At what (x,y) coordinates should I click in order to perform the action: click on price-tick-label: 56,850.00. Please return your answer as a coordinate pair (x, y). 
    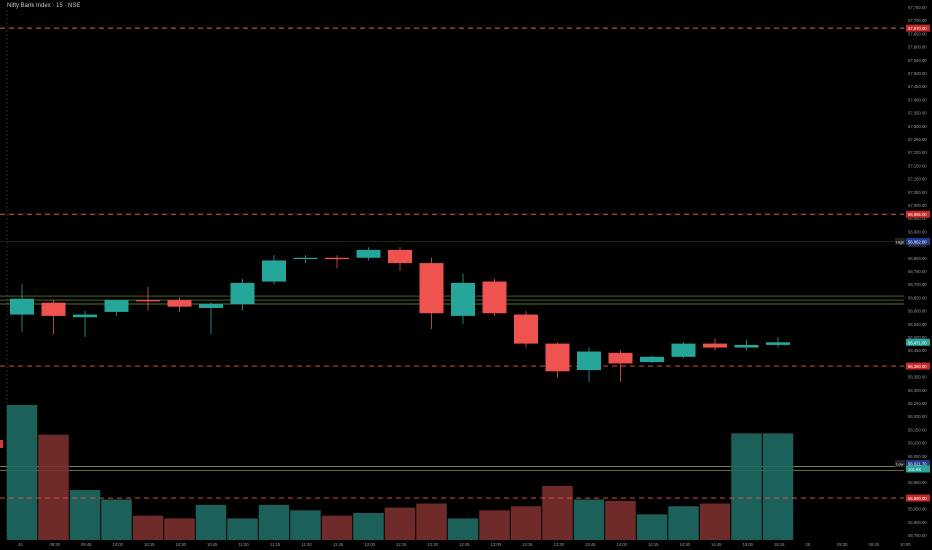
    Looking at the image, I should click on (917, 245).